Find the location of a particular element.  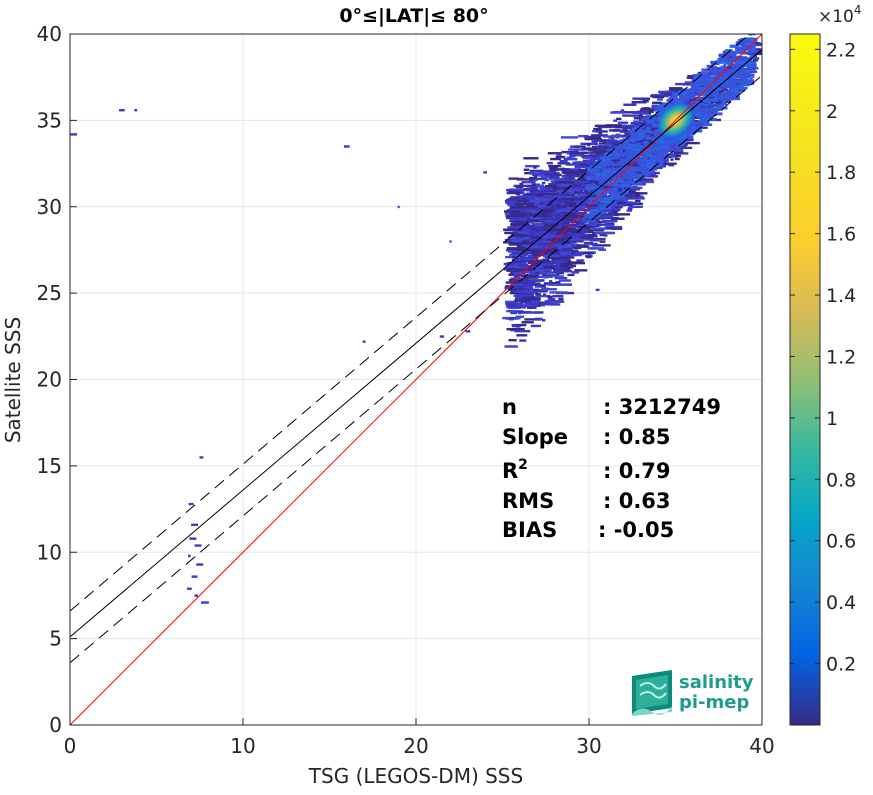

y-axis-label: Satellite SSS is located at coordinates (13, 380).